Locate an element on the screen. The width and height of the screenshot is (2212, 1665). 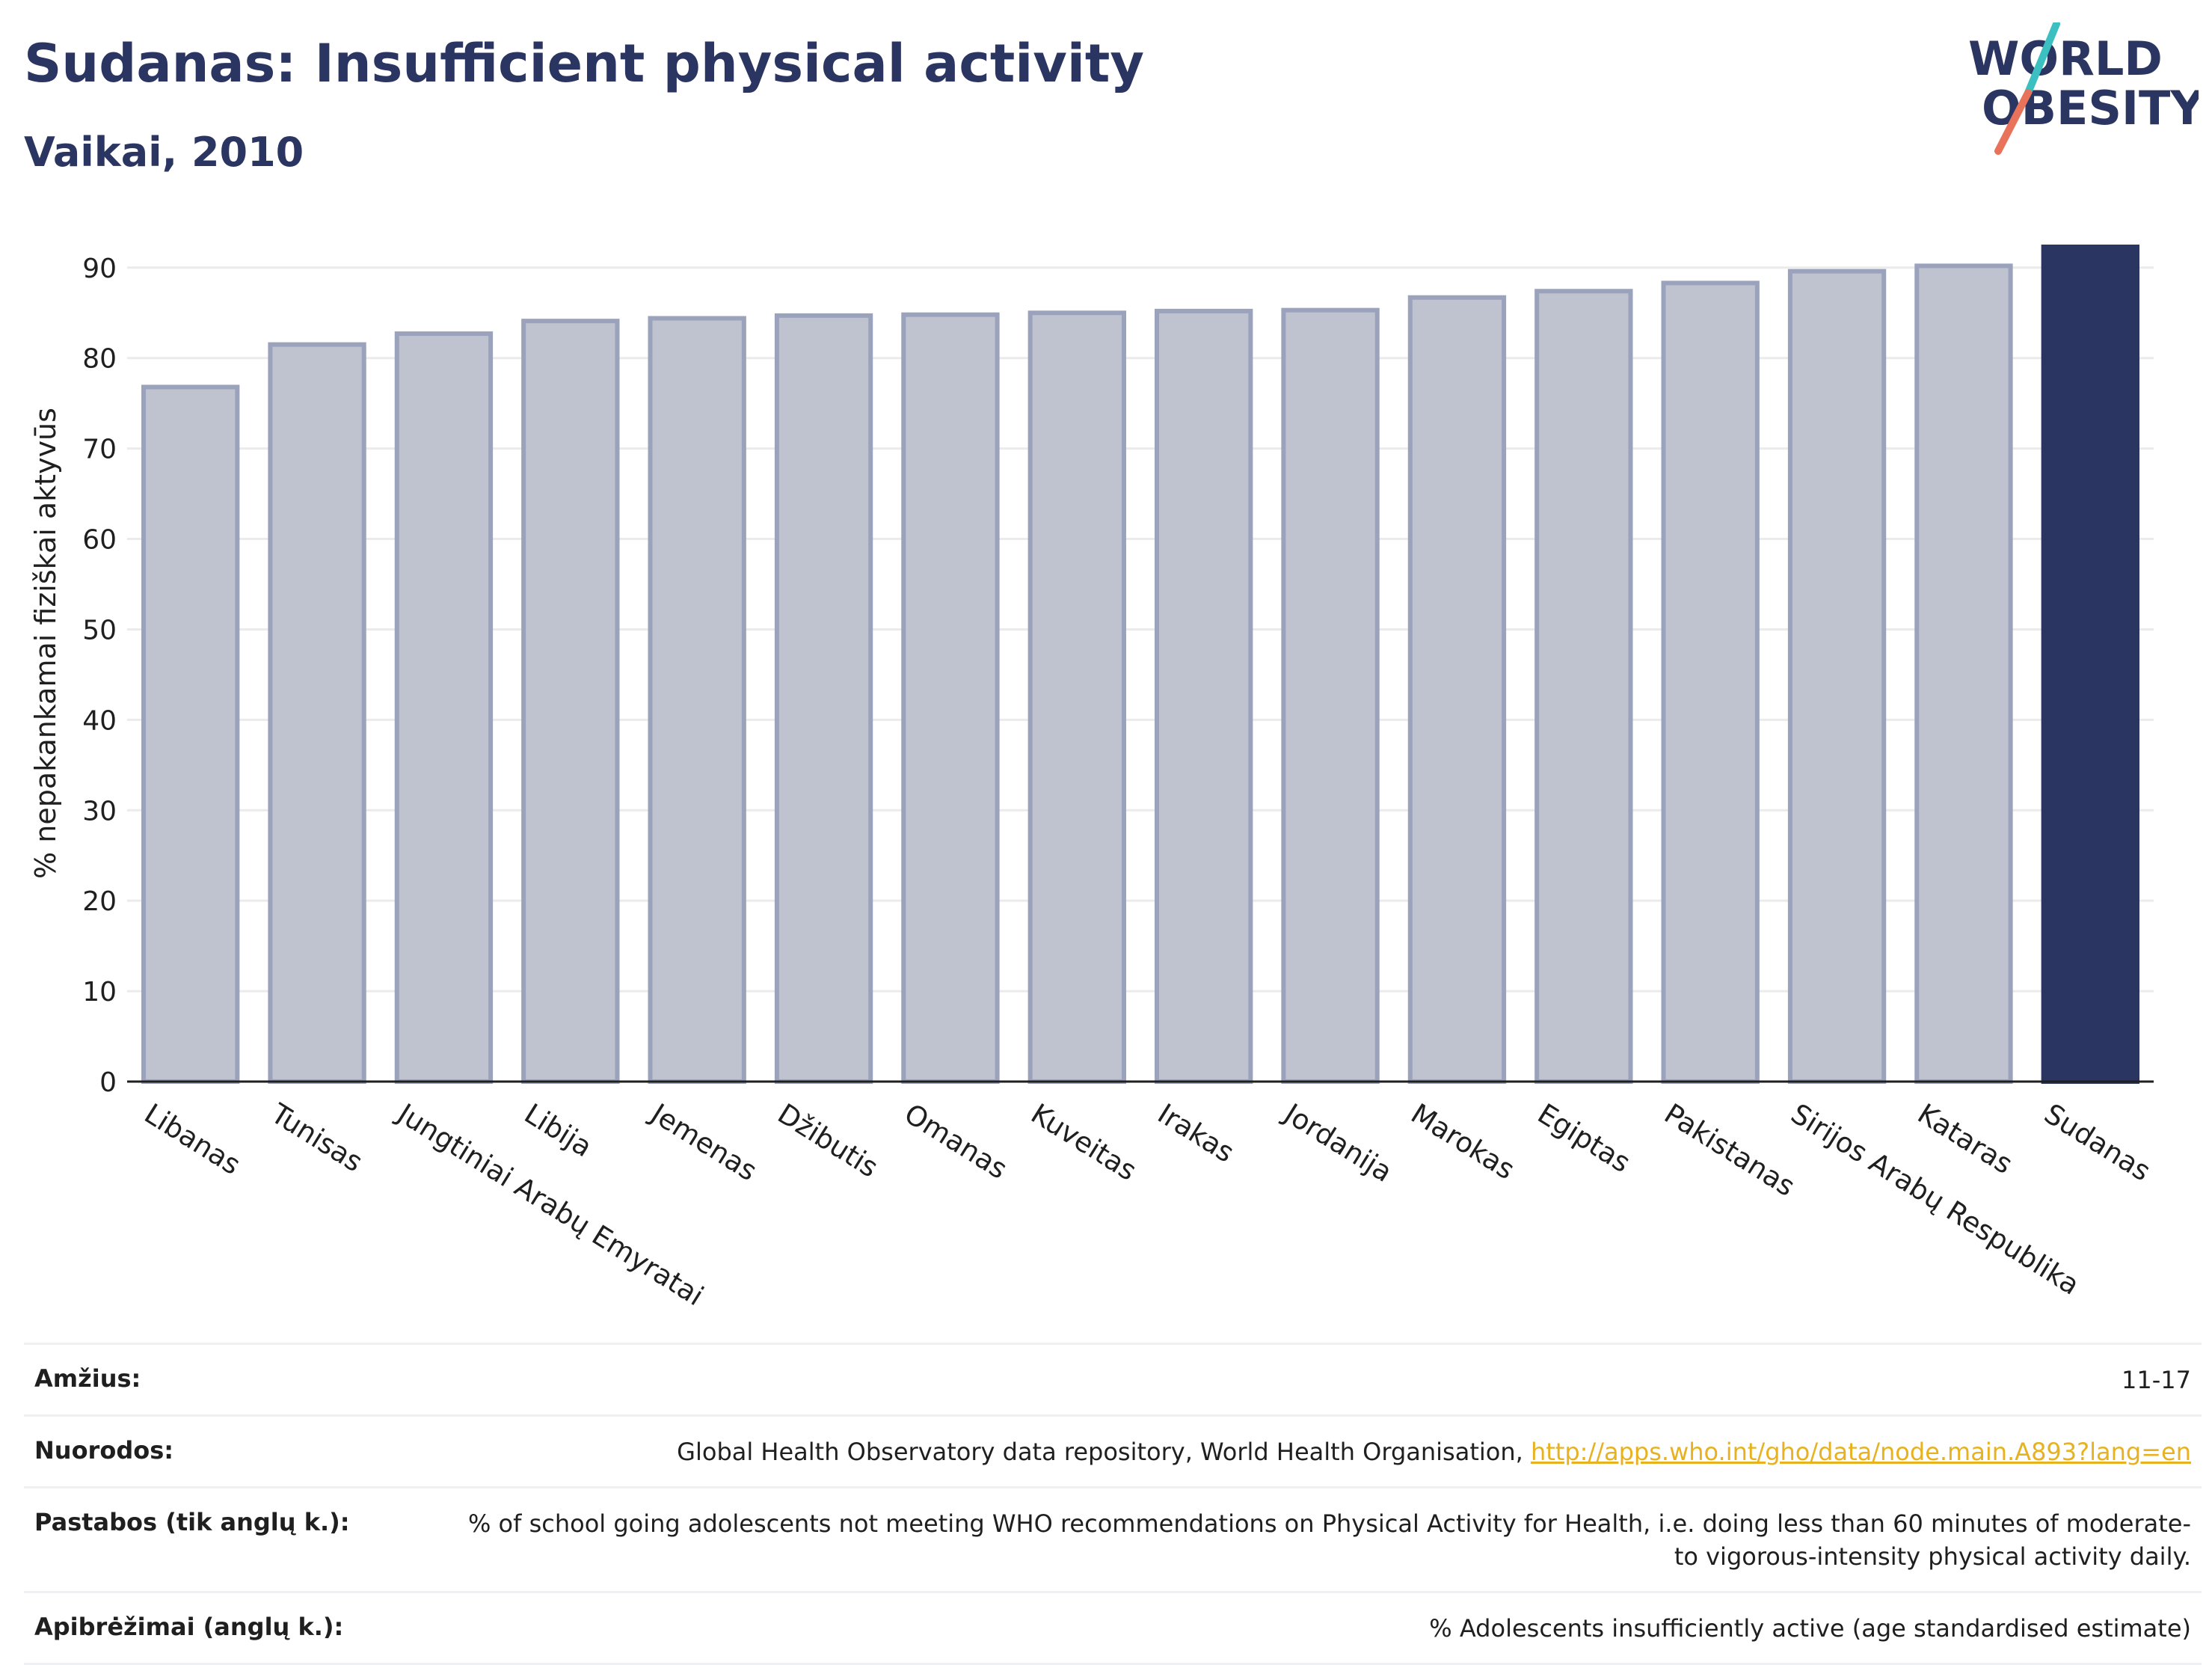
logo-slash-red is located at coordinates (2013, 122).